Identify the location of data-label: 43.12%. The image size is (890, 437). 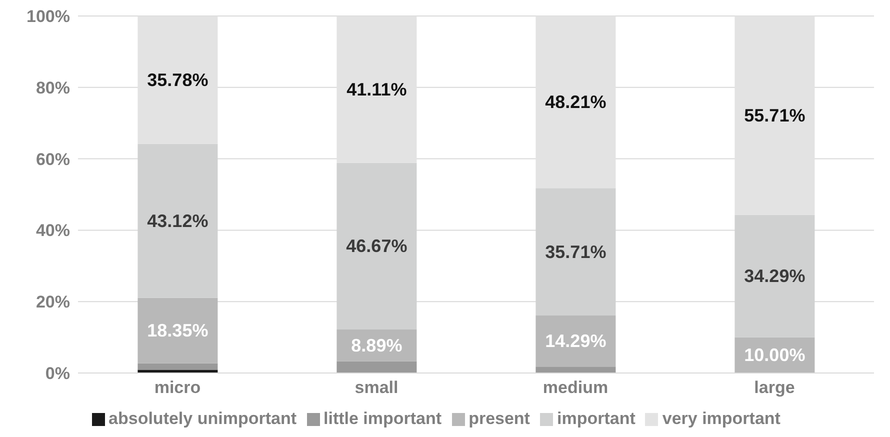
(177, 220).